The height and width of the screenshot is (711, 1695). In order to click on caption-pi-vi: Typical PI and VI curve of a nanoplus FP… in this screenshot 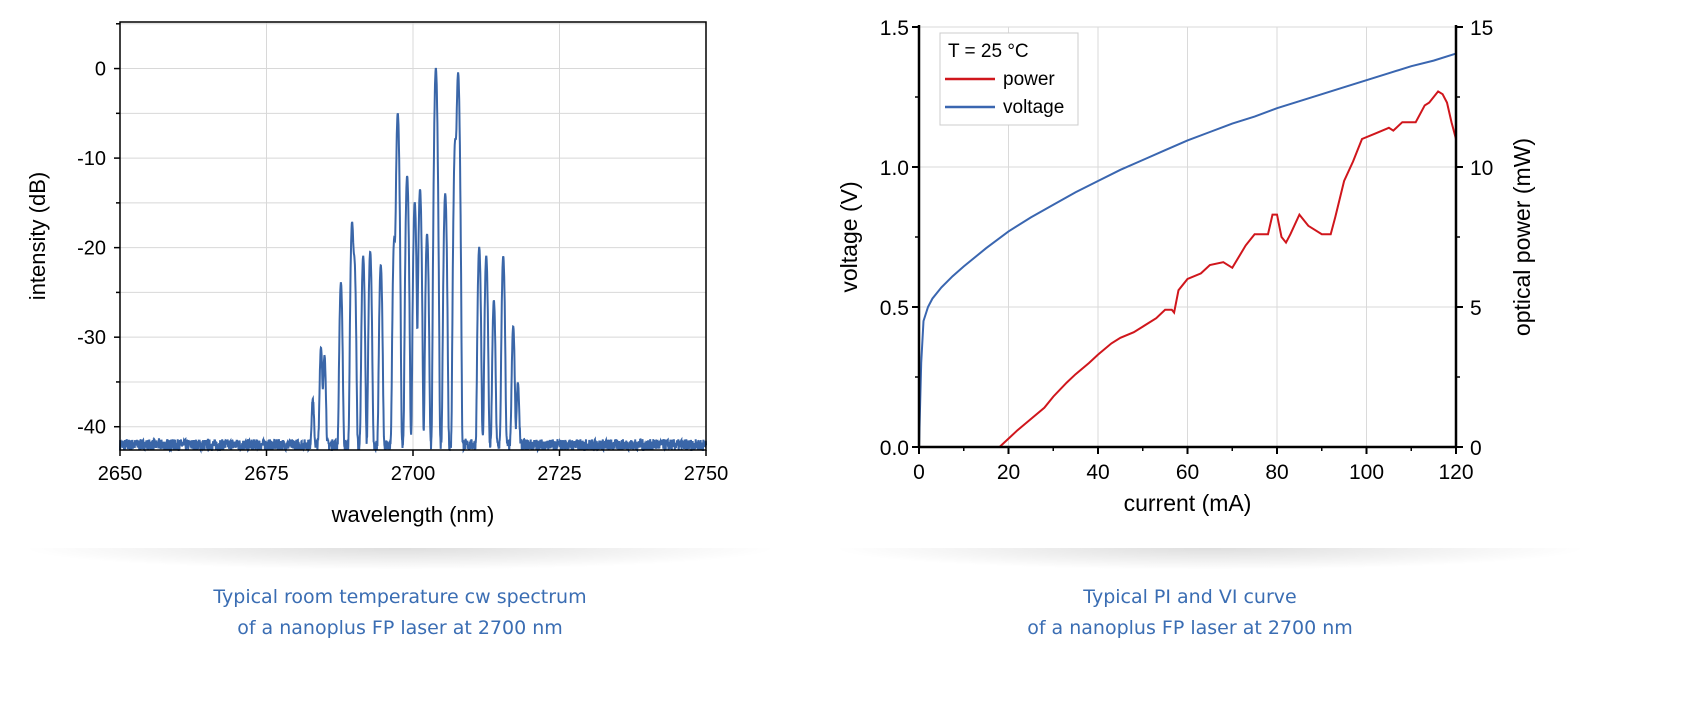, I will do `click(1190, 613)`.